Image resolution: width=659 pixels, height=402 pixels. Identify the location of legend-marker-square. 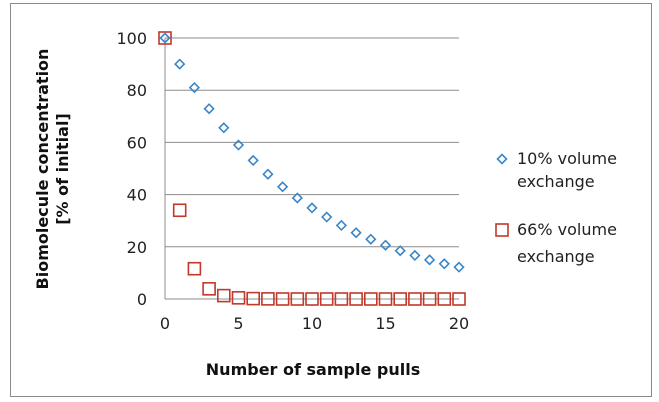
(502, 230).